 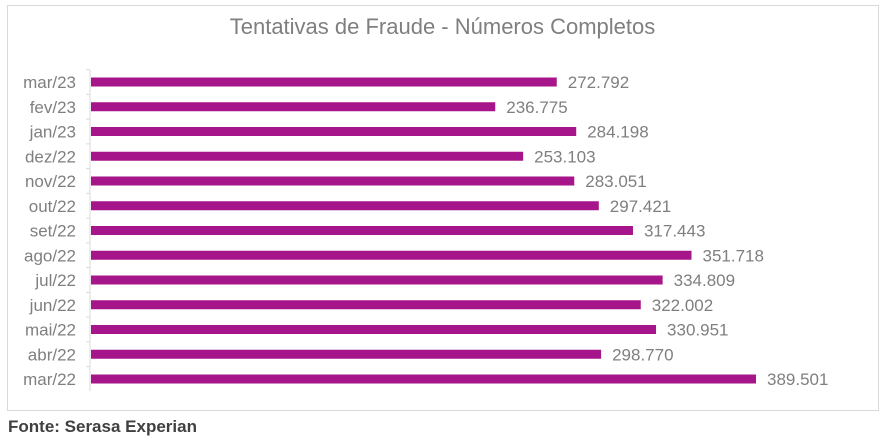 I want to click on data-label: 322.002, so click(x=682, y=305).